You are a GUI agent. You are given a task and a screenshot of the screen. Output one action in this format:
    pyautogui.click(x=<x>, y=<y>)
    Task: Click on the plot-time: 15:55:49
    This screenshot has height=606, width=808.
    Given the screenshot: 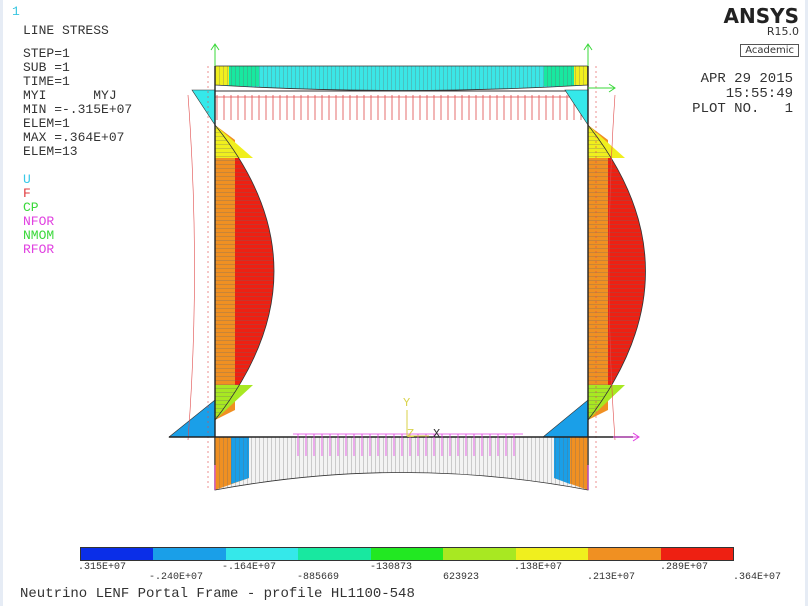 What is the action you would take?
    pyautogui.click(x=759, y=94)
    